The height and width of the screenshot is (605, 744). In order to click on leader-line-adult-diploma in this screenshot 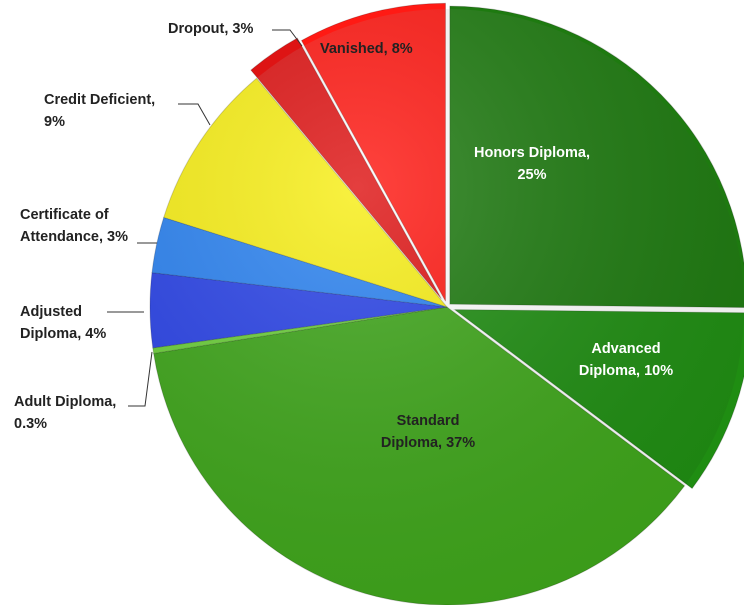, I will do `click(140, 379)`.